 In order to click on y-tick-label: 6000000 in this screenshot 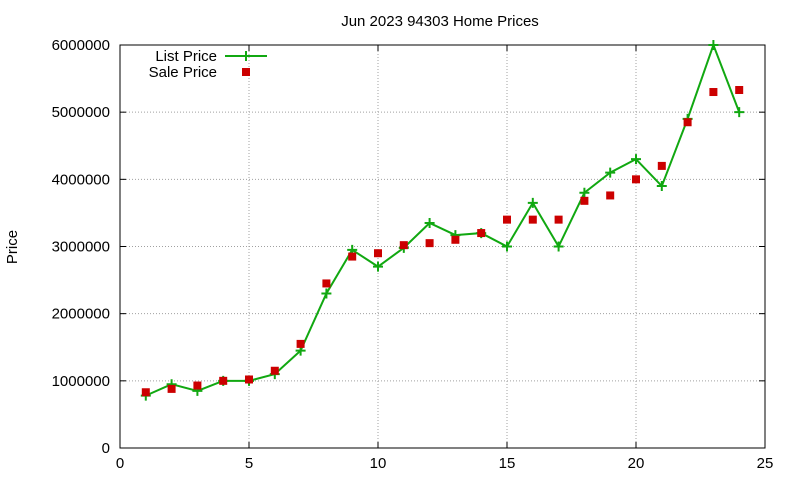, I will do `click(81, 45)`.